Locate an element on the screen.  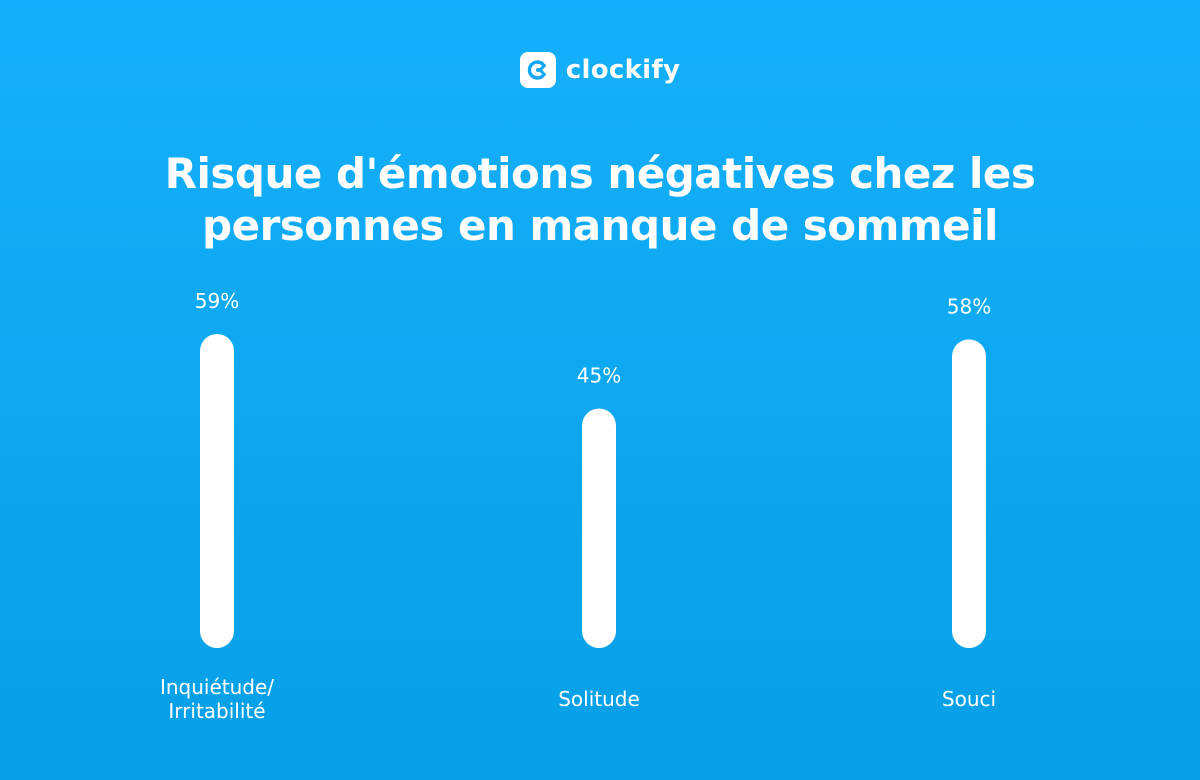
category-label-1-0: Solitude is located at coordinates (599, 699).